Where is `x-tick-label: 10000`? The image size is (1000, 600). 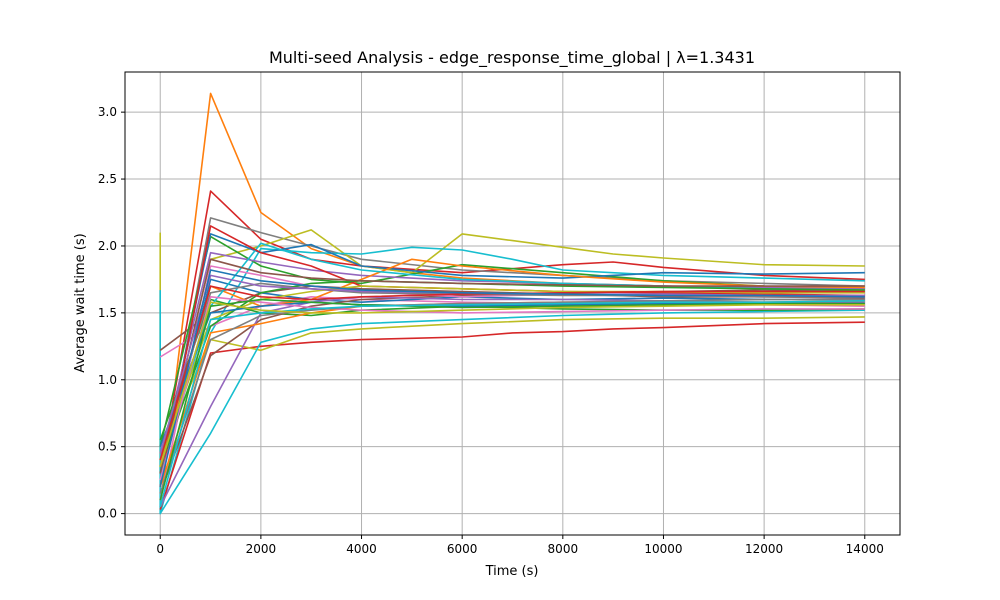
x-tick-label: 10000 is located at coordinates (663, 549).